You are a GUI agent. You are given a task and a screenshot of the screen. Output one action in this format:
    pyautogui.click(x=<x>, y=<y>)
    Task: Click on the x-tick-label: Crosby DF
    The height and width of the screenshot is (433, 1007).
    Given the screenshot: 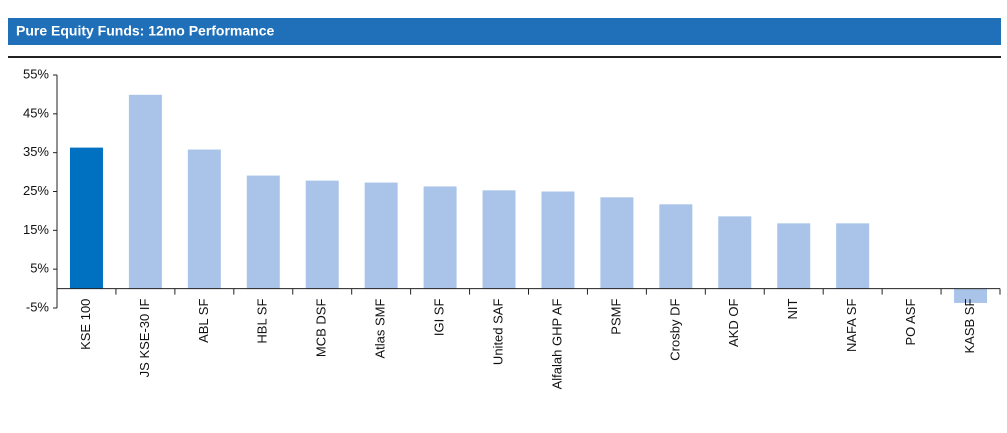 What is the action you would take?
    pyautogui.click(x=674, y=330)
    